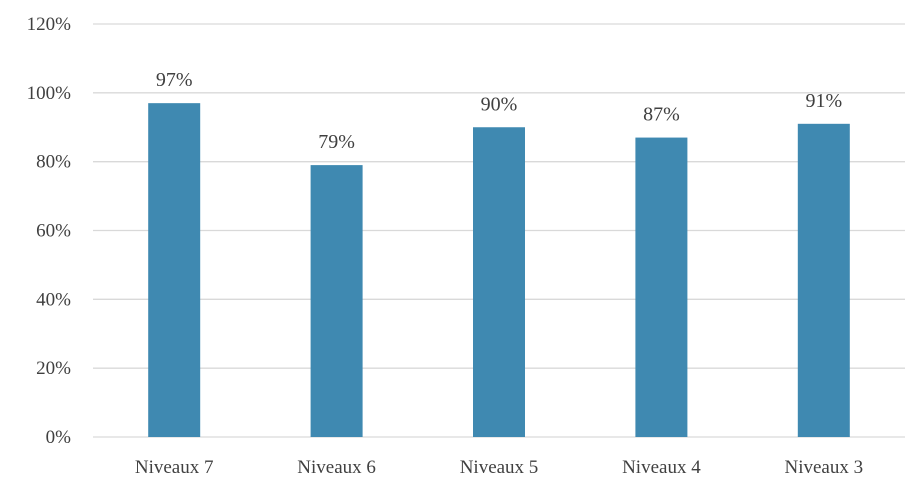 The width and height of the screenshot is (912, 478). Describe the element at coordinates (53, 231) in the screenshot. I see `y-tick-label: 60%` at that location.